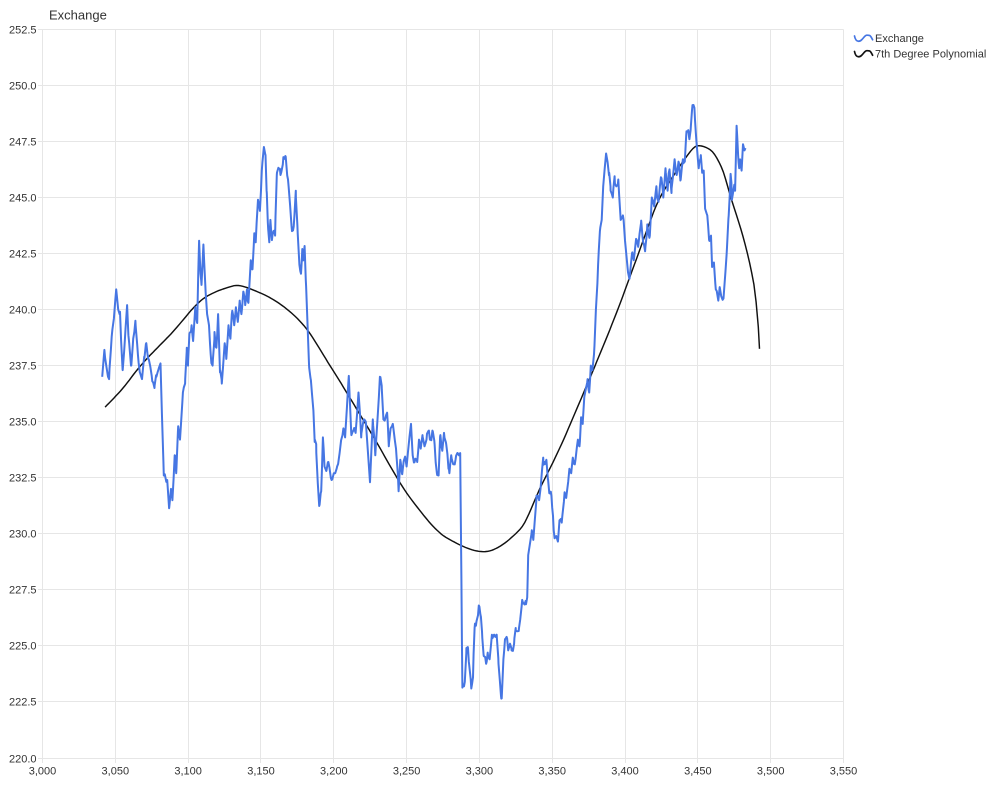 The image size is (992, 786). Describe the element at coordinates (23, 646) in the screenshot. I see `svg-text: 225.0` at that location.